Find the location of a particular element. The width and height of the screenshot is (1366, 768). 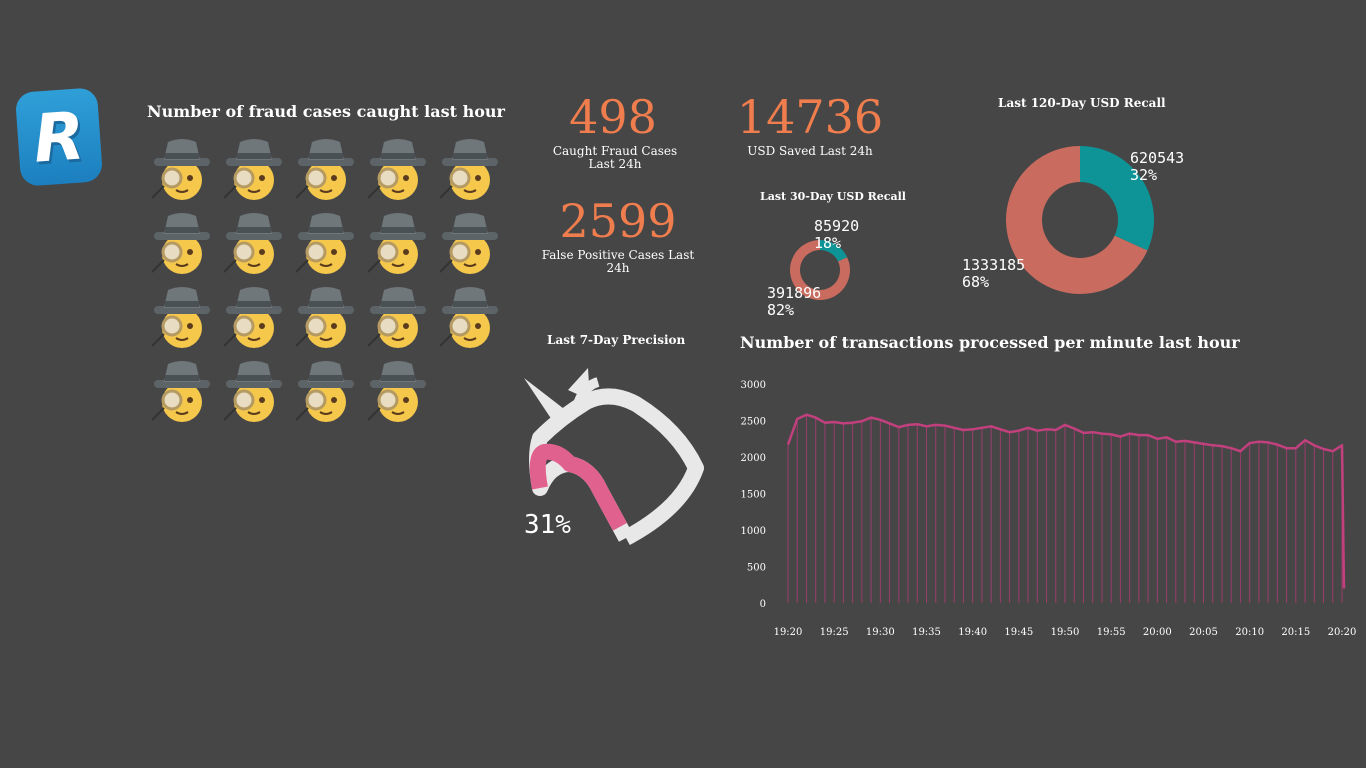

y-tick-label: 2500 is located at coordinates (753, 422).